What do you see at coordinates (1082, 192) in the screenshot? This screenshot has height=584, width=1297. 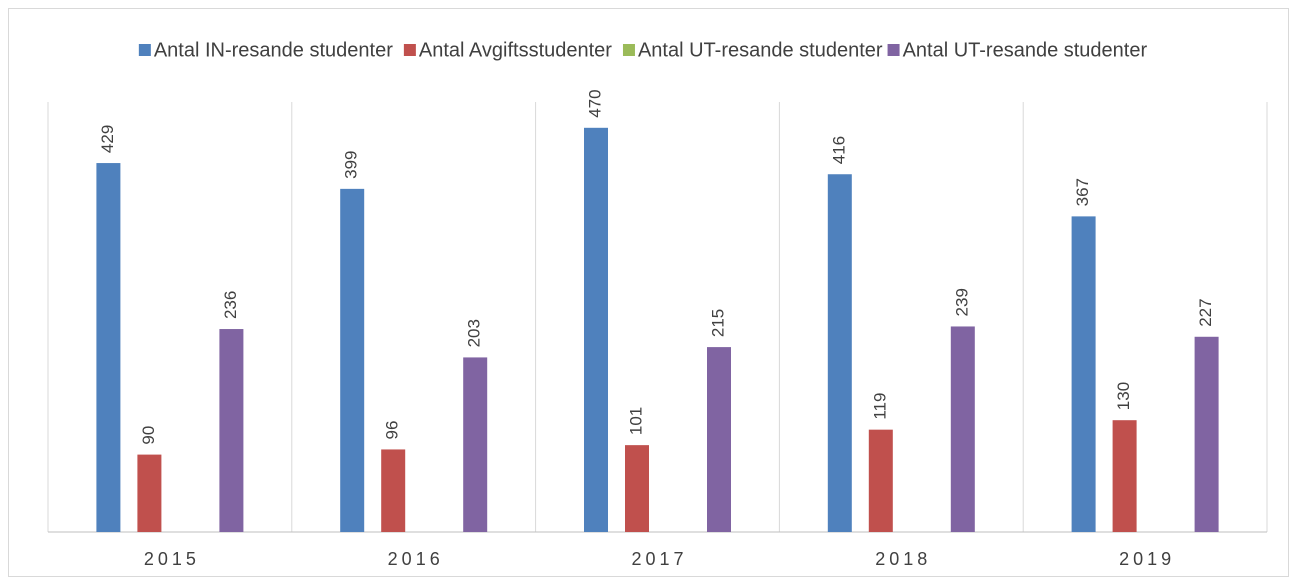 I see `data-label: 367` at bounding box center [1082, 192].